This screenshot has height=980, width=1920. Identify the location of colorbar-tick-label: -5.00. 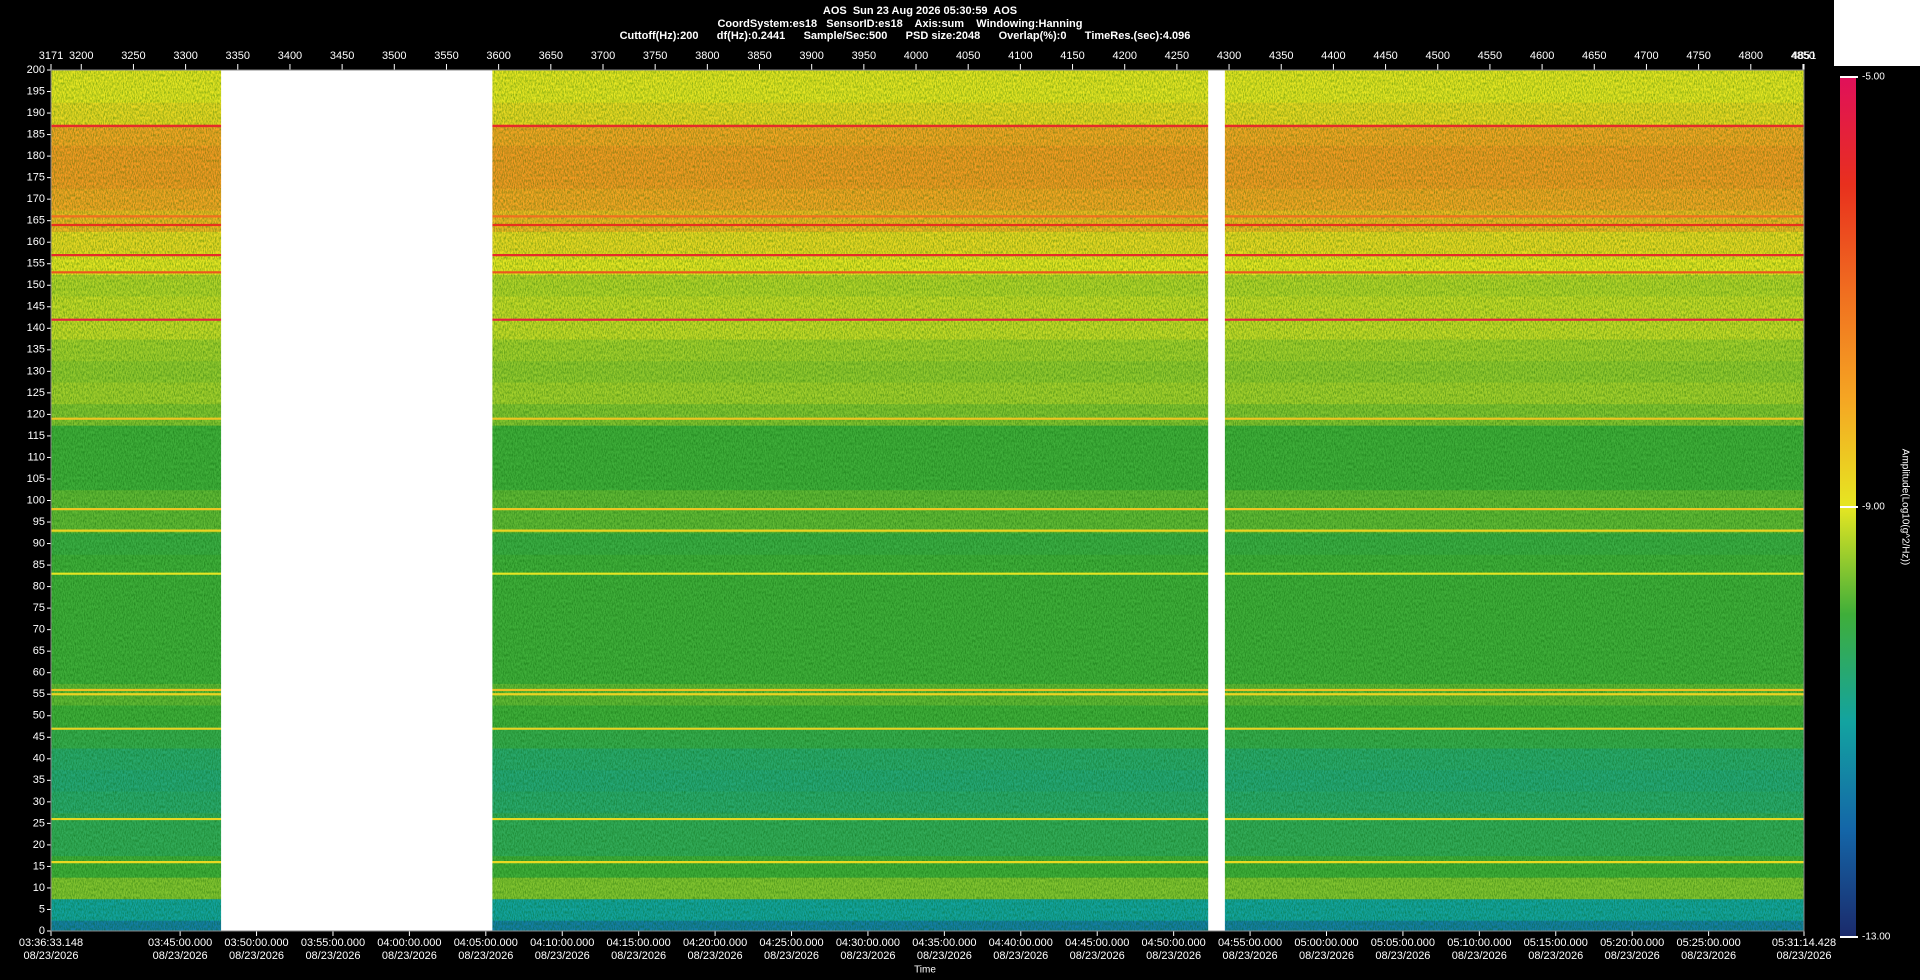
(1873, 77).